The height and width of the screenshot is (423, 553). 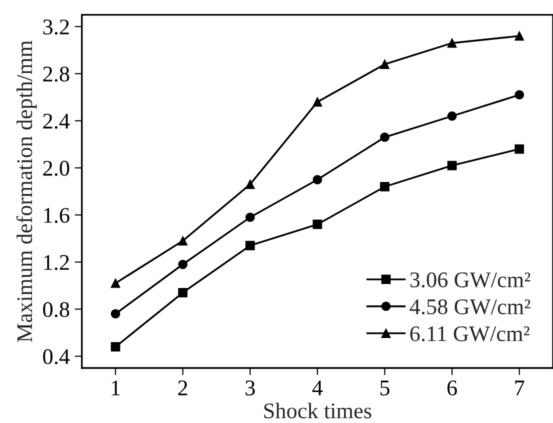 What do you see at coordinates (56, 262) in the screenshot?
I see `y-tick-label: 1.2` at bounding box center [56, 262].